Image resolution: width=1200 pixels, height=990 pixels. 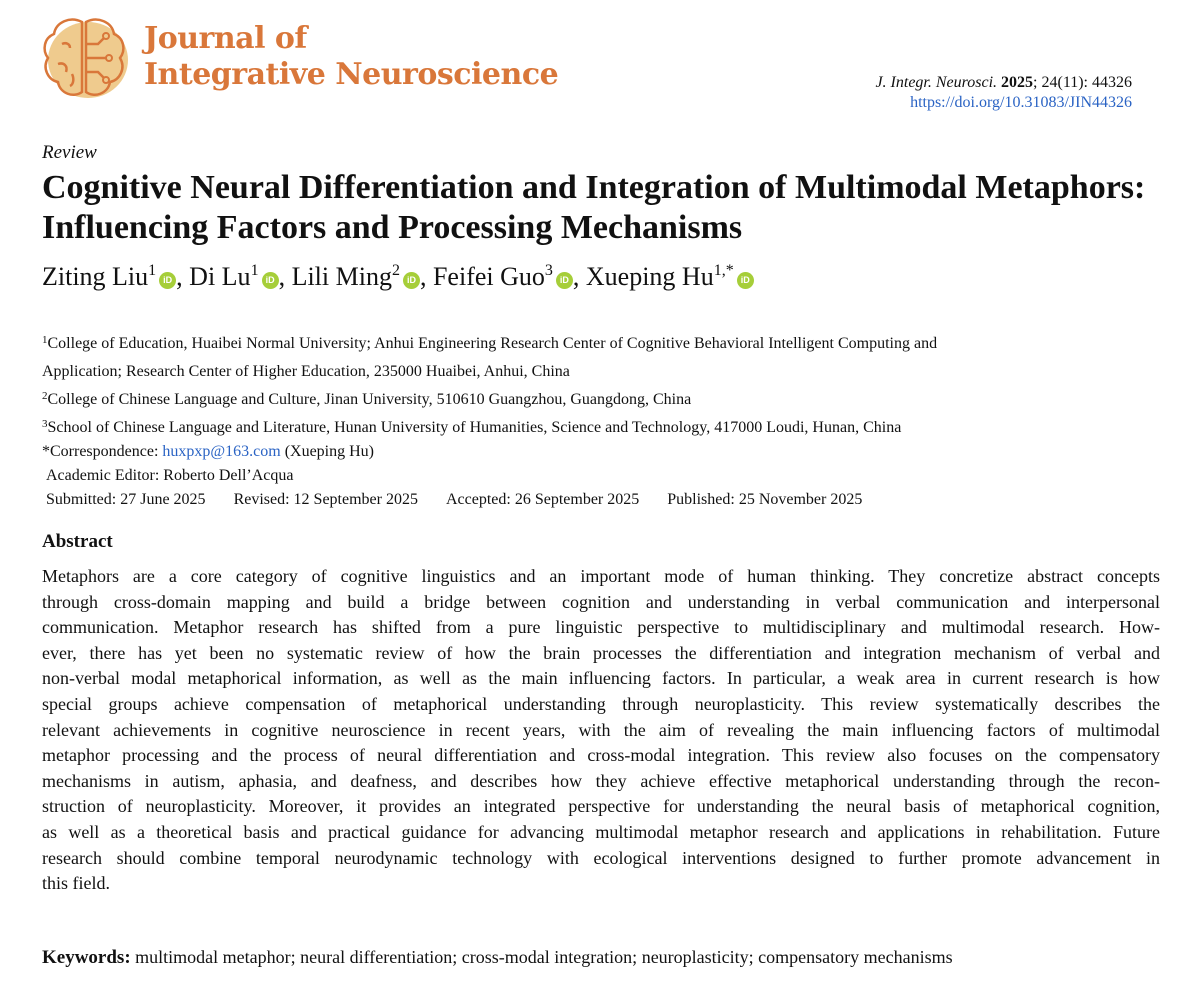 I want to click on date-published: Published: 25 November 2025, so click(x=765, y=499).